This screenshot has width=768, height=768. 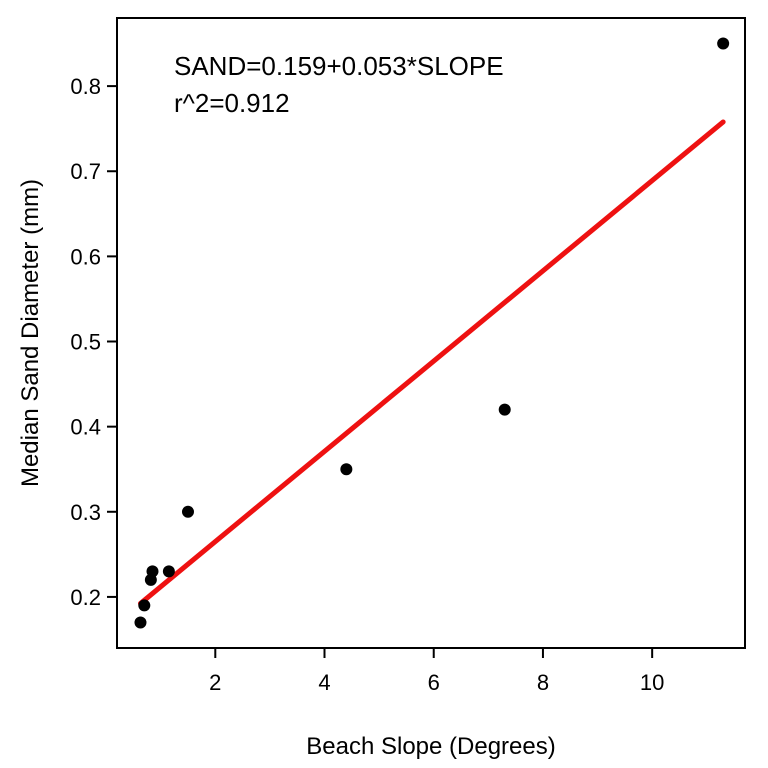 I want to click on y-axis: 0.2 0.3 0.4 0.5 0.6 0.7 0.8, so click(x=93, y=342).